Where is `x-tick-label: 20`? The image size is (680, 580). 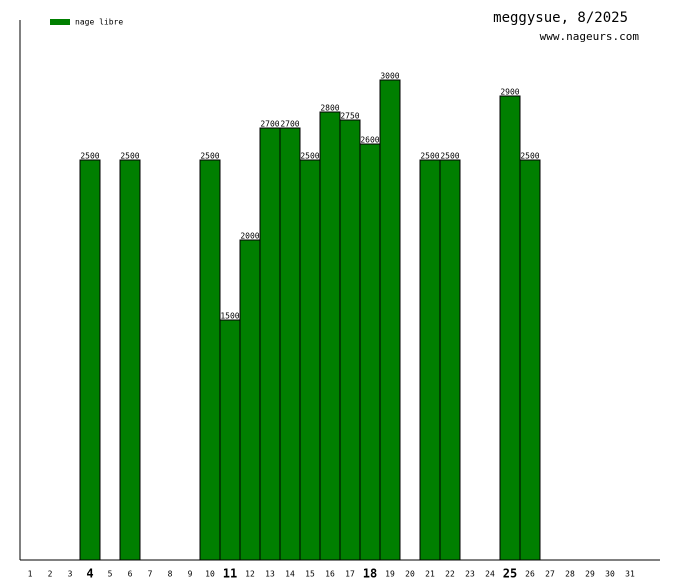 x-tick-label: 20 is located at coordinates (410, 574).